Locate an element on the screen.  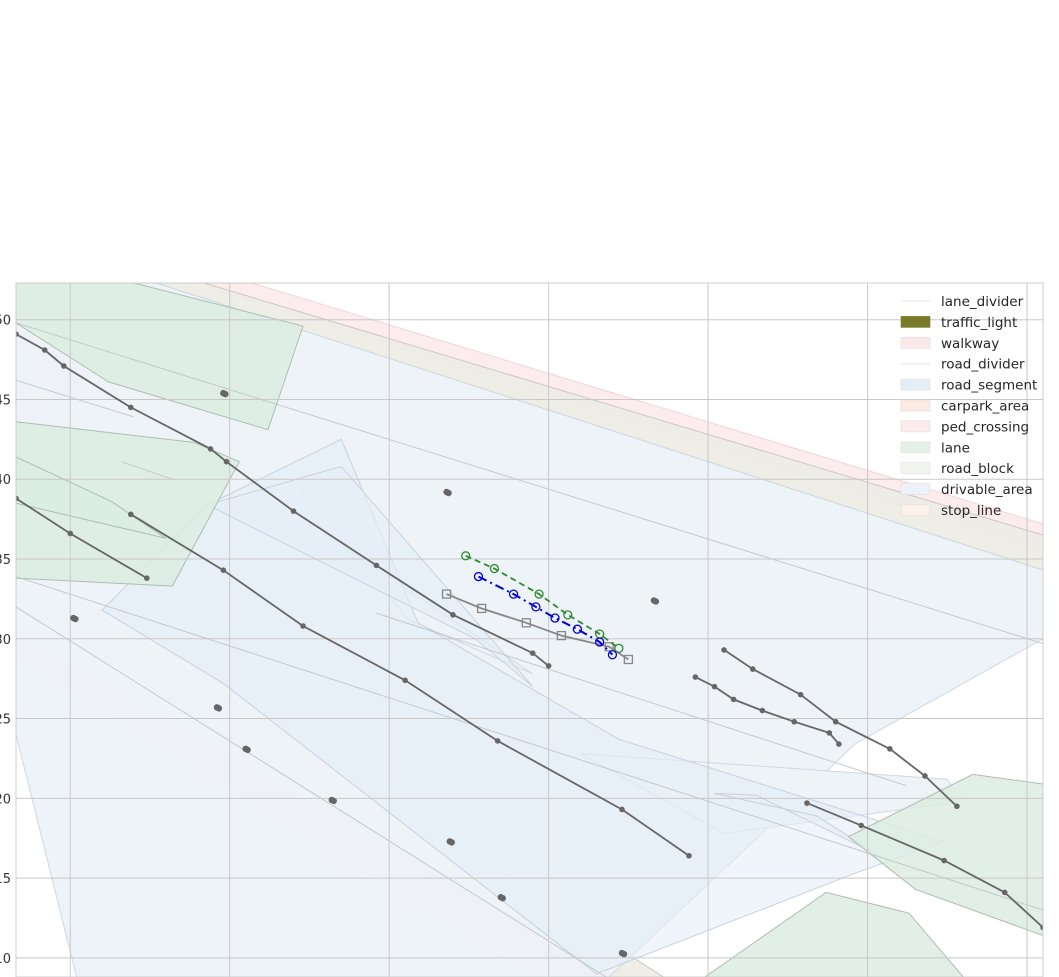
legend-label: road_block is located at coordinates (977, 469).